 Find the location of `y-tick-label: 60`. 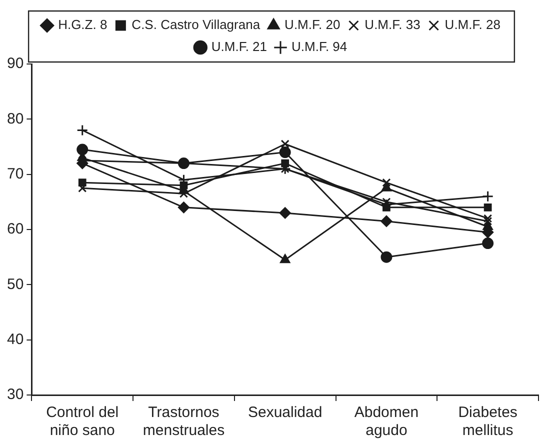

y-tick-label: 60 is located at coordinates (15, 229).